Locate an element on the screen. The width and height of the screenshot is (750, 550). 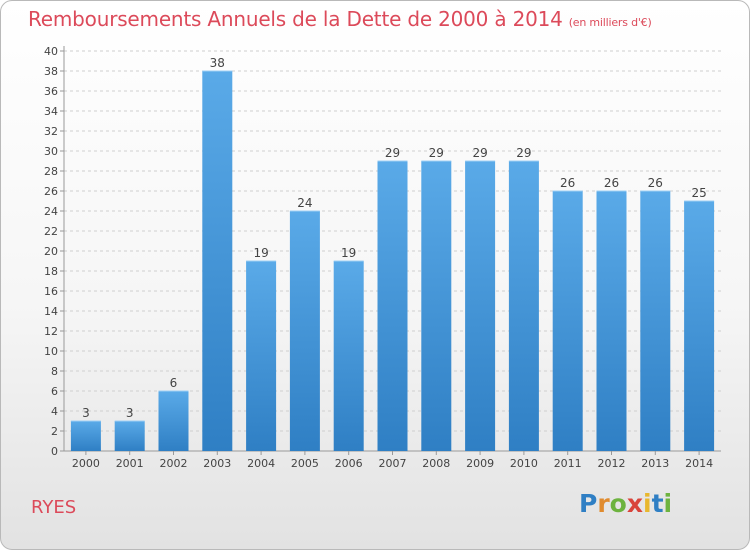
y-tick-label: 34 is located at coordinates (51, 111).